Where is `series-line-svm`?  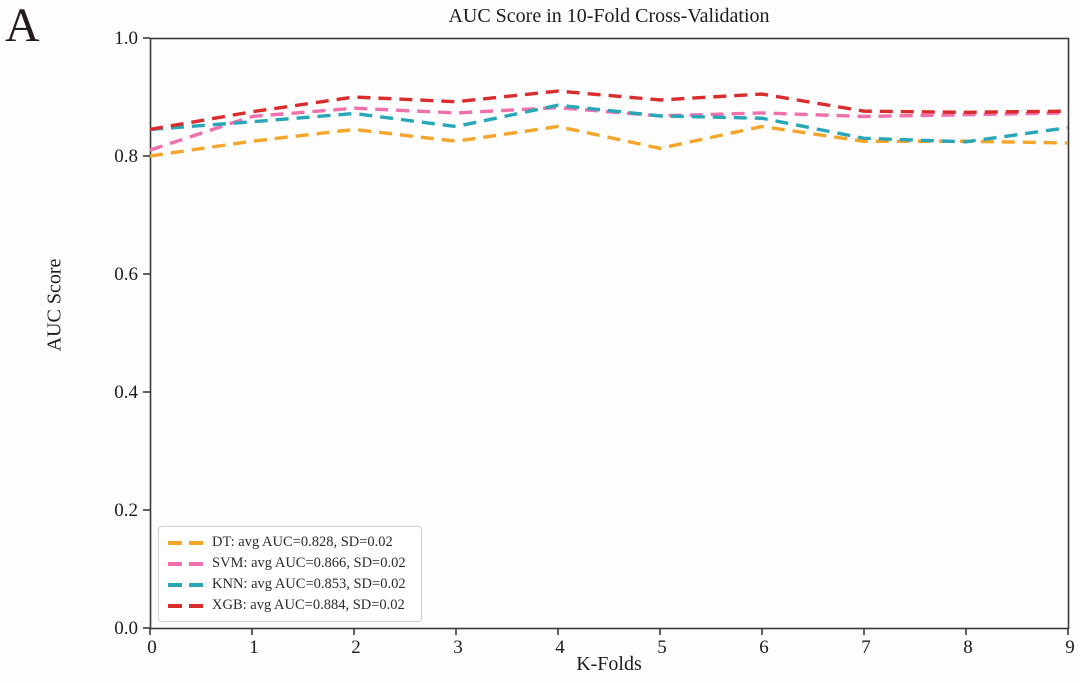
series-line-svm is located at coordinates (609, 128).